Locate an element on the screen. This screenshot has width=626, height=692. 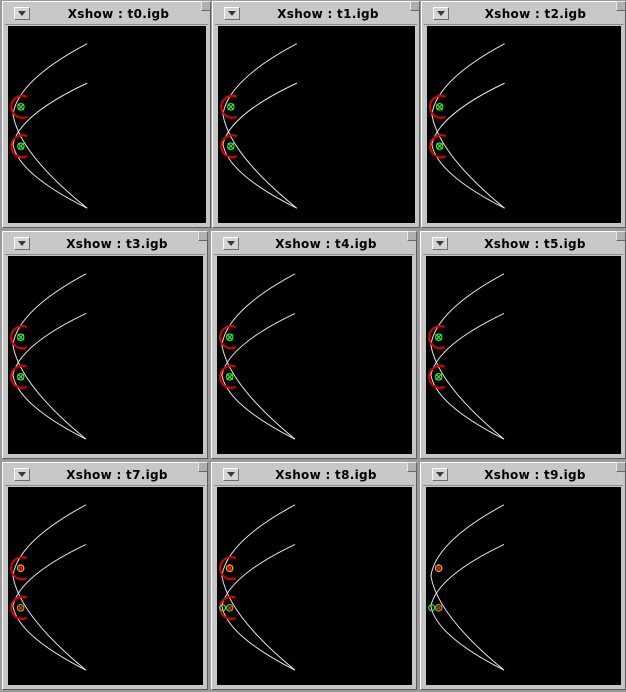
xshow-window-3: Xshow : t3.igb is located at coordinates (105, 345).